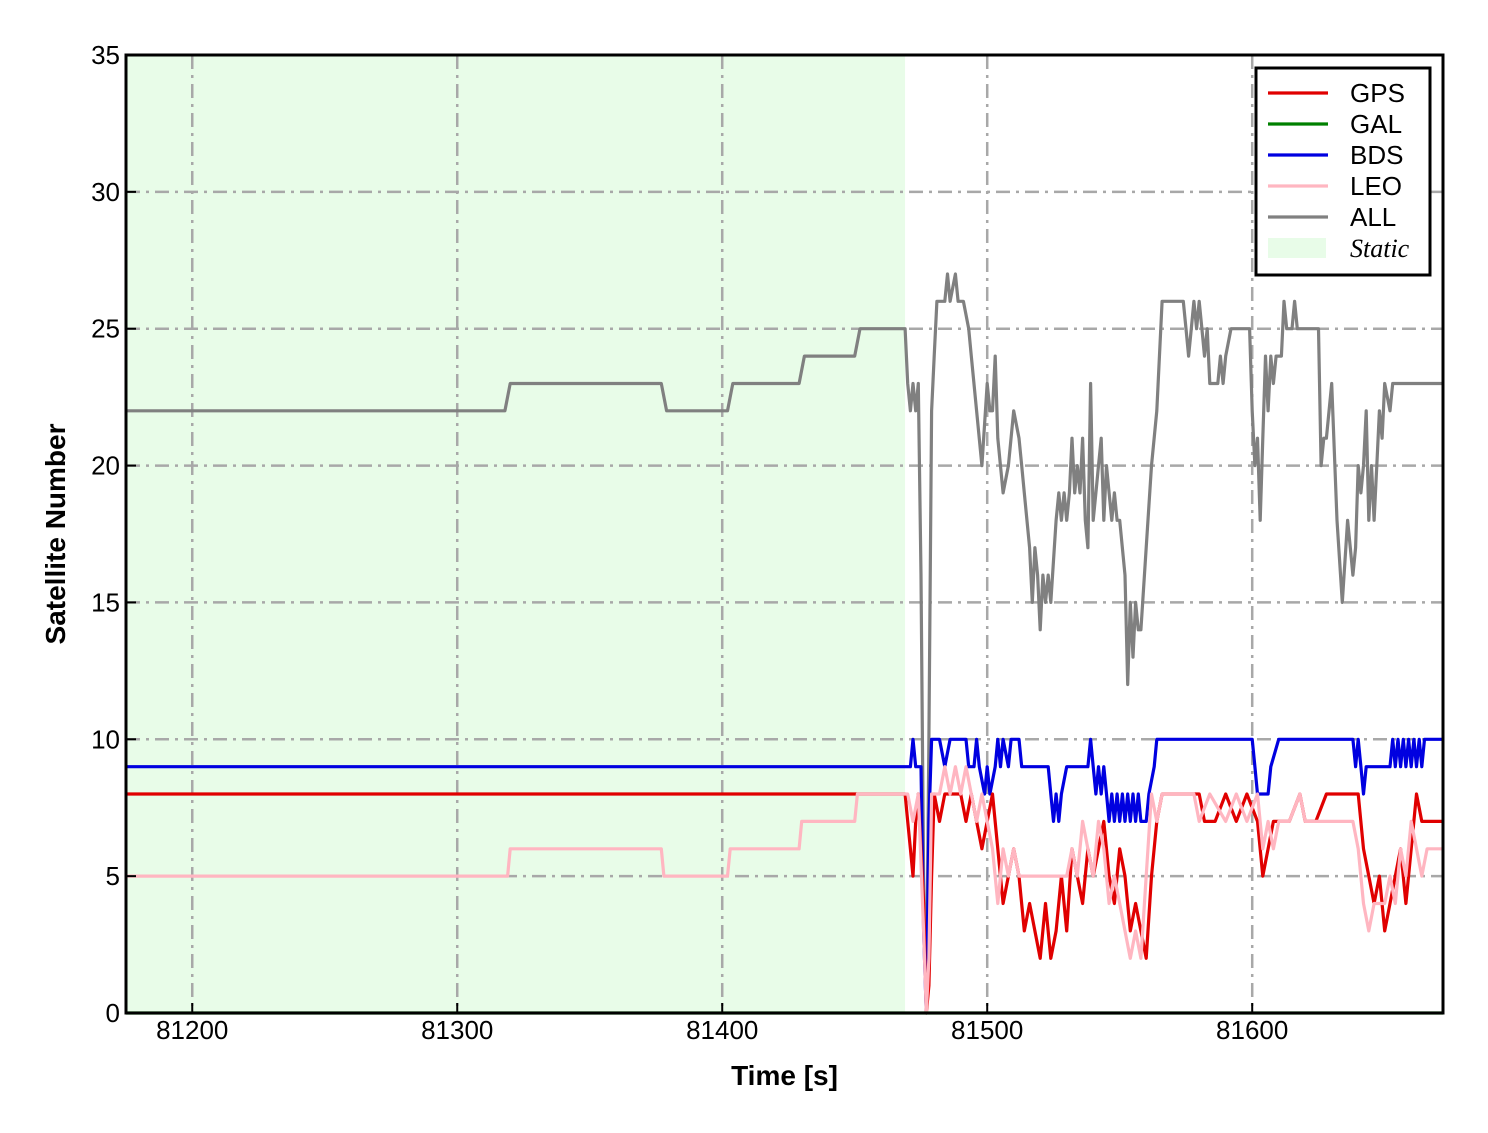 The height and width of the screenshot is (1133, 1488). What do you see at coordinates (105, 602) in the screenshot?
I see `y-tick-label: 15` at bounding box center [105, 602].